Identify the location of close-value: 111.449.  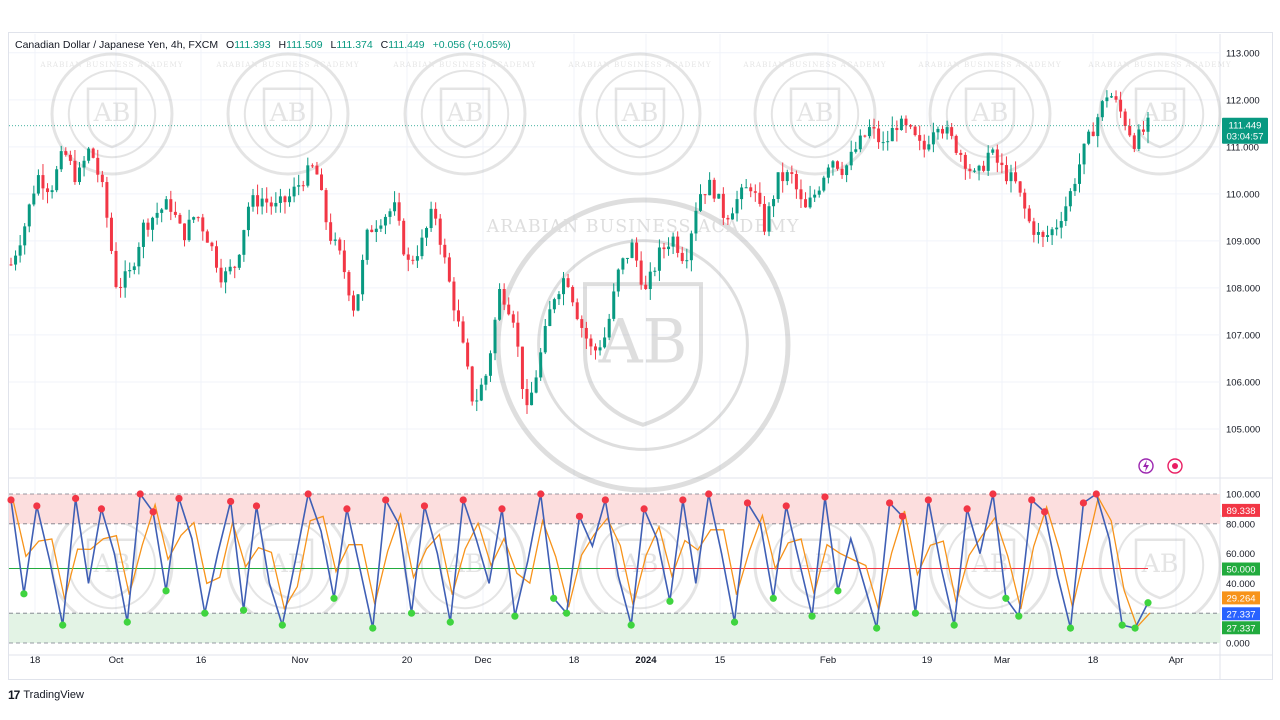
(406, 45).